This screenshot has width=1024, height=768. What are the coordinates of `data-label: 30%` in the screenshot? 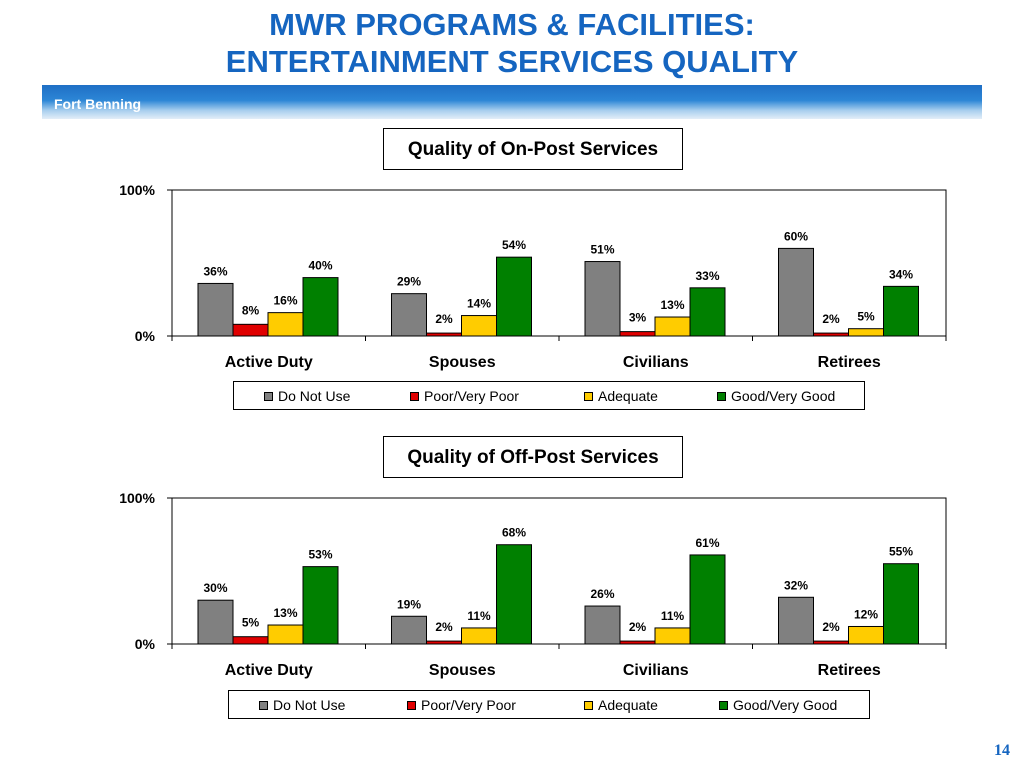 It's located at (215, 588).